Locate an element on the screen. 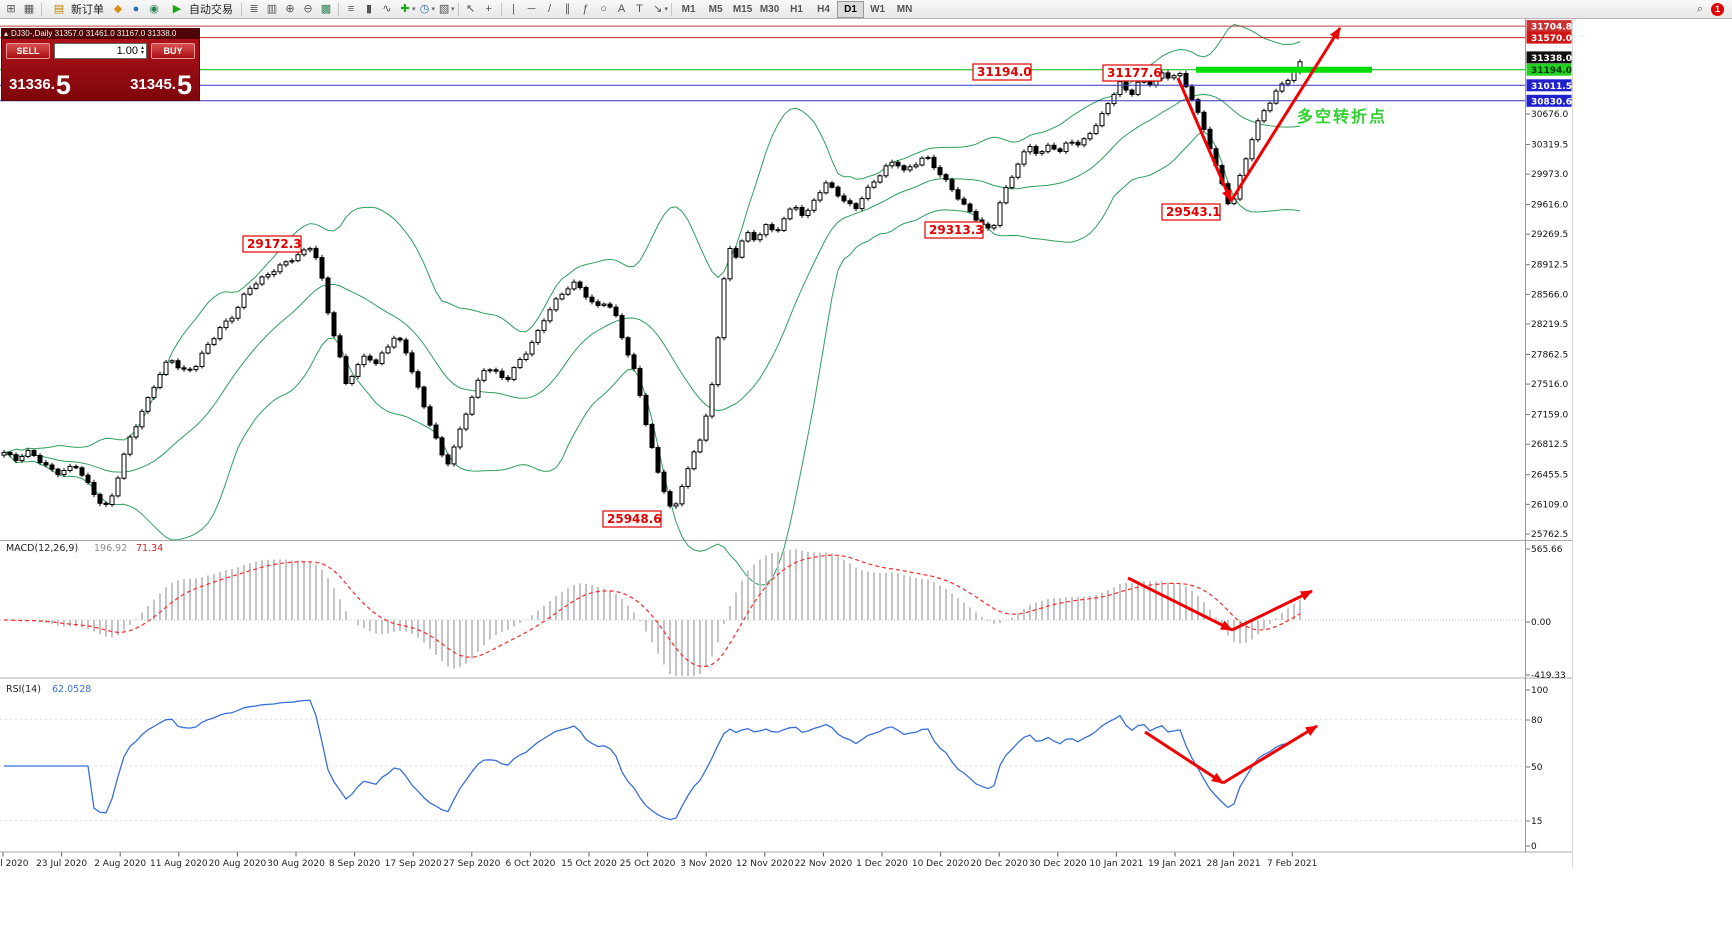 The width and height of the screenshot is (1732, 943). autotrading-button-icon: ▶ is located at coordinates (177, 9).